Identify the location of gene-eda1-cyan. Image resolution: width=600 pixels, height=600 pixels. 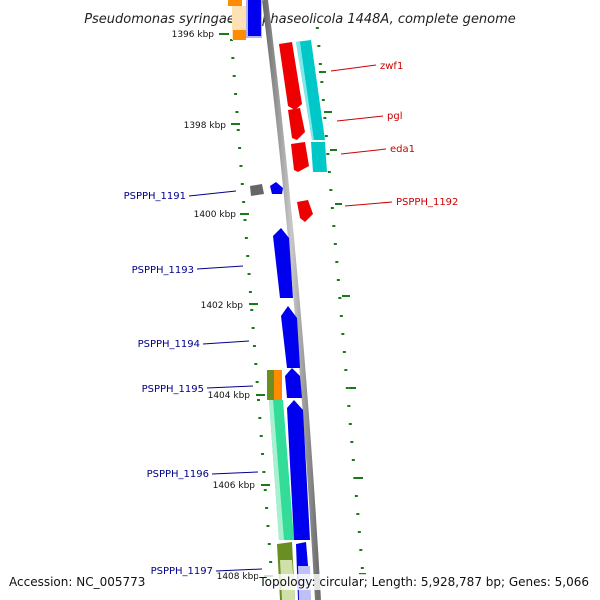
(319, 157).